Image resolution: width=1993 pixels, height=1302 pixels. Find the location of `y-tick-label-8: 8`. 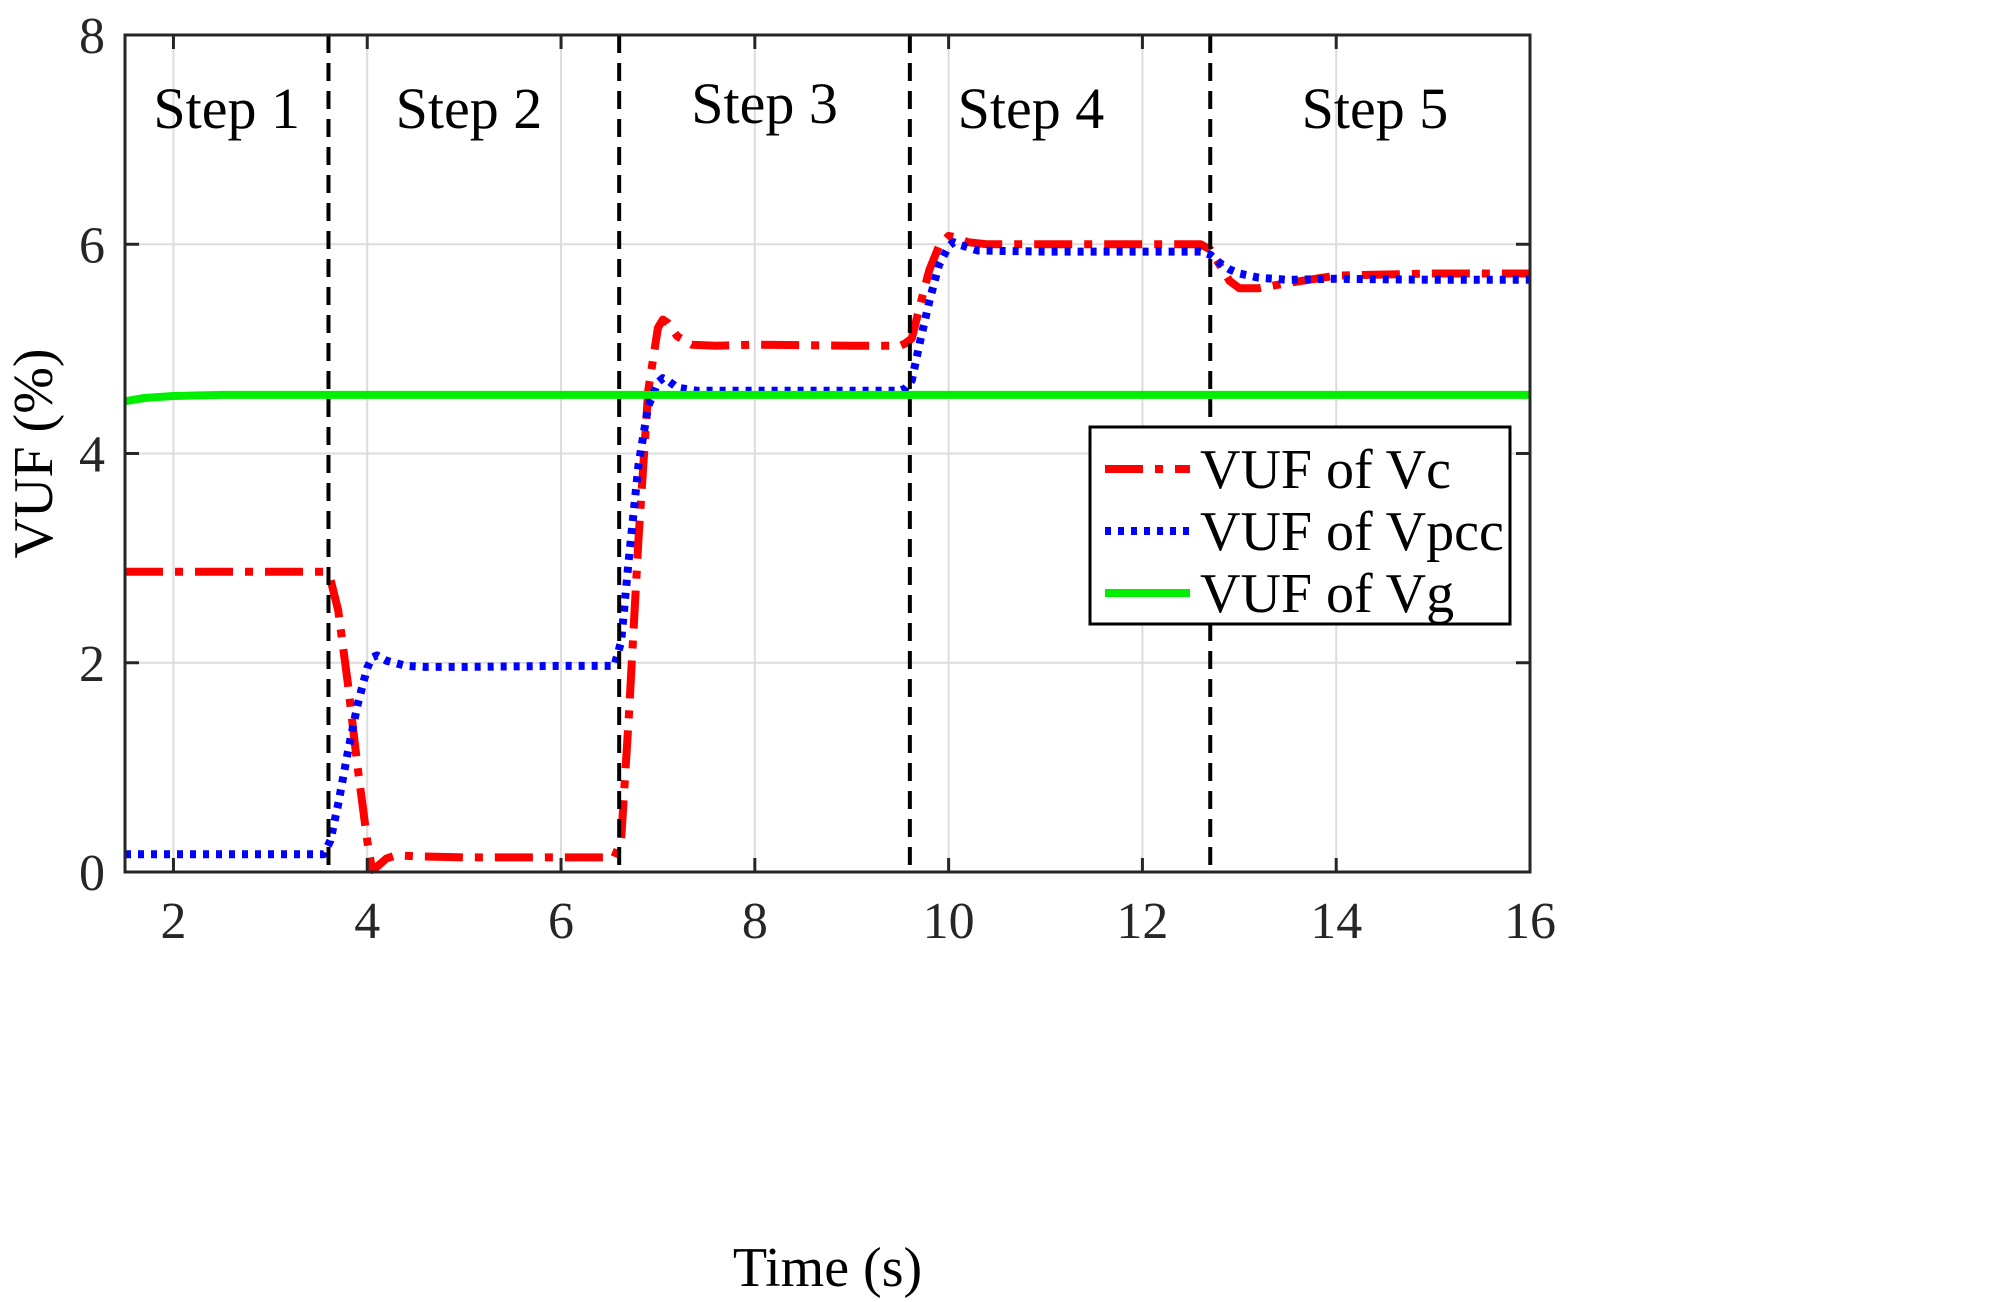

y-tick-label-8: 8 is located at coordinates (92, 36).